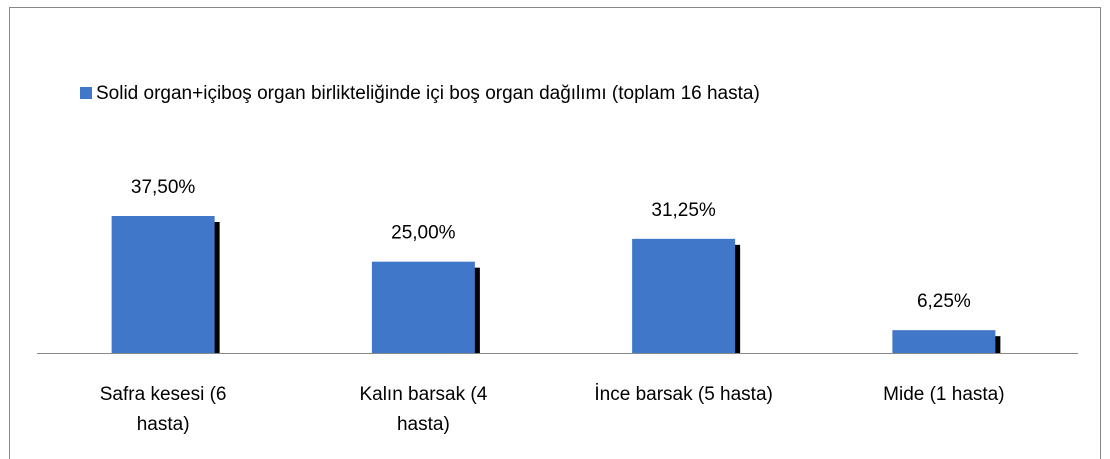  I want to click on x-tick-label: Safra kesesi (6 hasta), so click(163, 409).